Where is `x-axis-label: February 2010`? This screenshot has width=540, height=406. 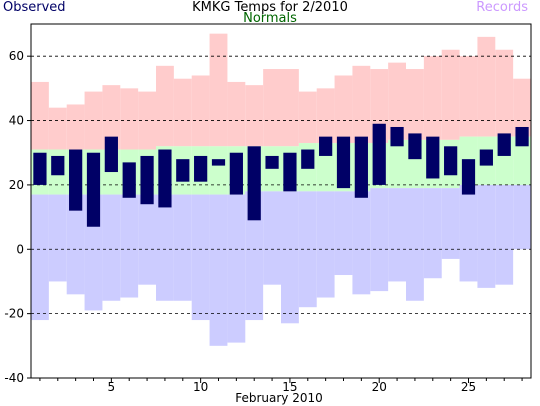 x-axis-label: February 2010 is located at coordinates (279, 398).